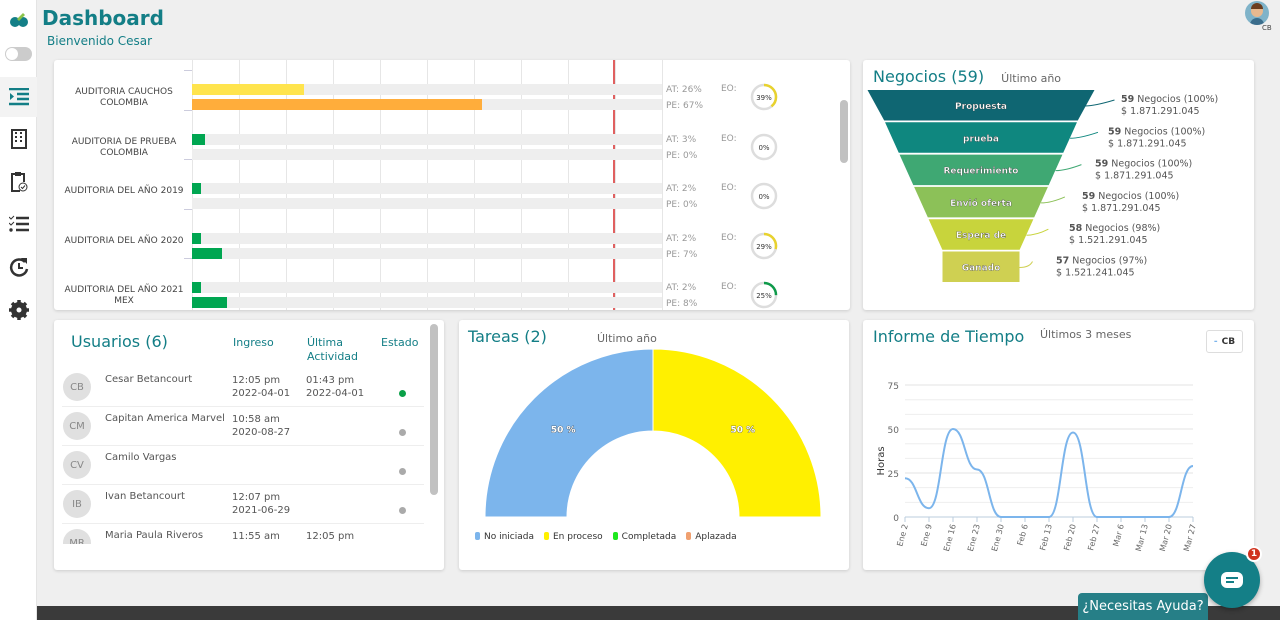 This screenshot has height=620, width=1280. Describe the element at coordinates (644, 537) in the screenshot. I see `legend-item: Completada` at that location.